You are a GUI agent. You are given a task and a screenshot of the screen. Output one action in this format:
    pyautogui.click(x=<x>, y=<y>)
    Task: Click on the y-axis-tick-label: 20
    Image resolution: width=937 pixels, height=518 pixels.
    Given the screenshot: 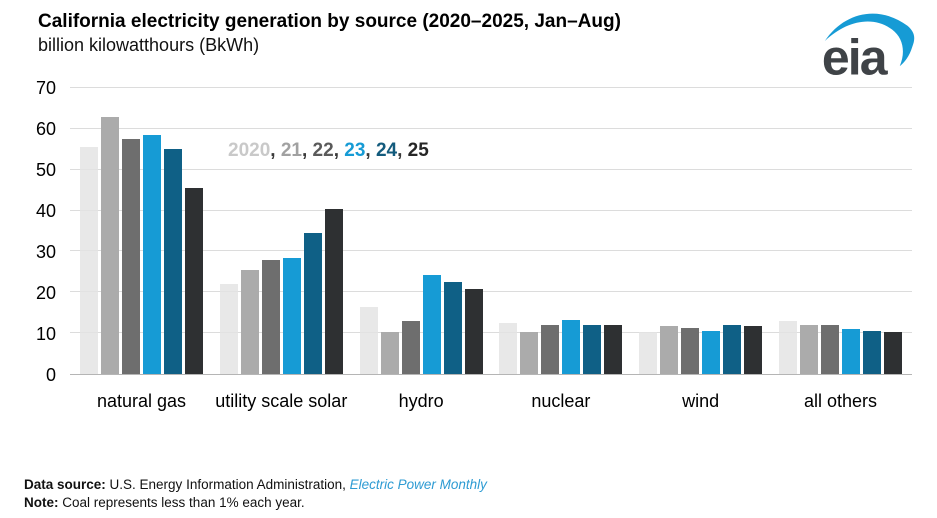 What is the action you would take?
    pyautogui.click(x=45, y=293)
    